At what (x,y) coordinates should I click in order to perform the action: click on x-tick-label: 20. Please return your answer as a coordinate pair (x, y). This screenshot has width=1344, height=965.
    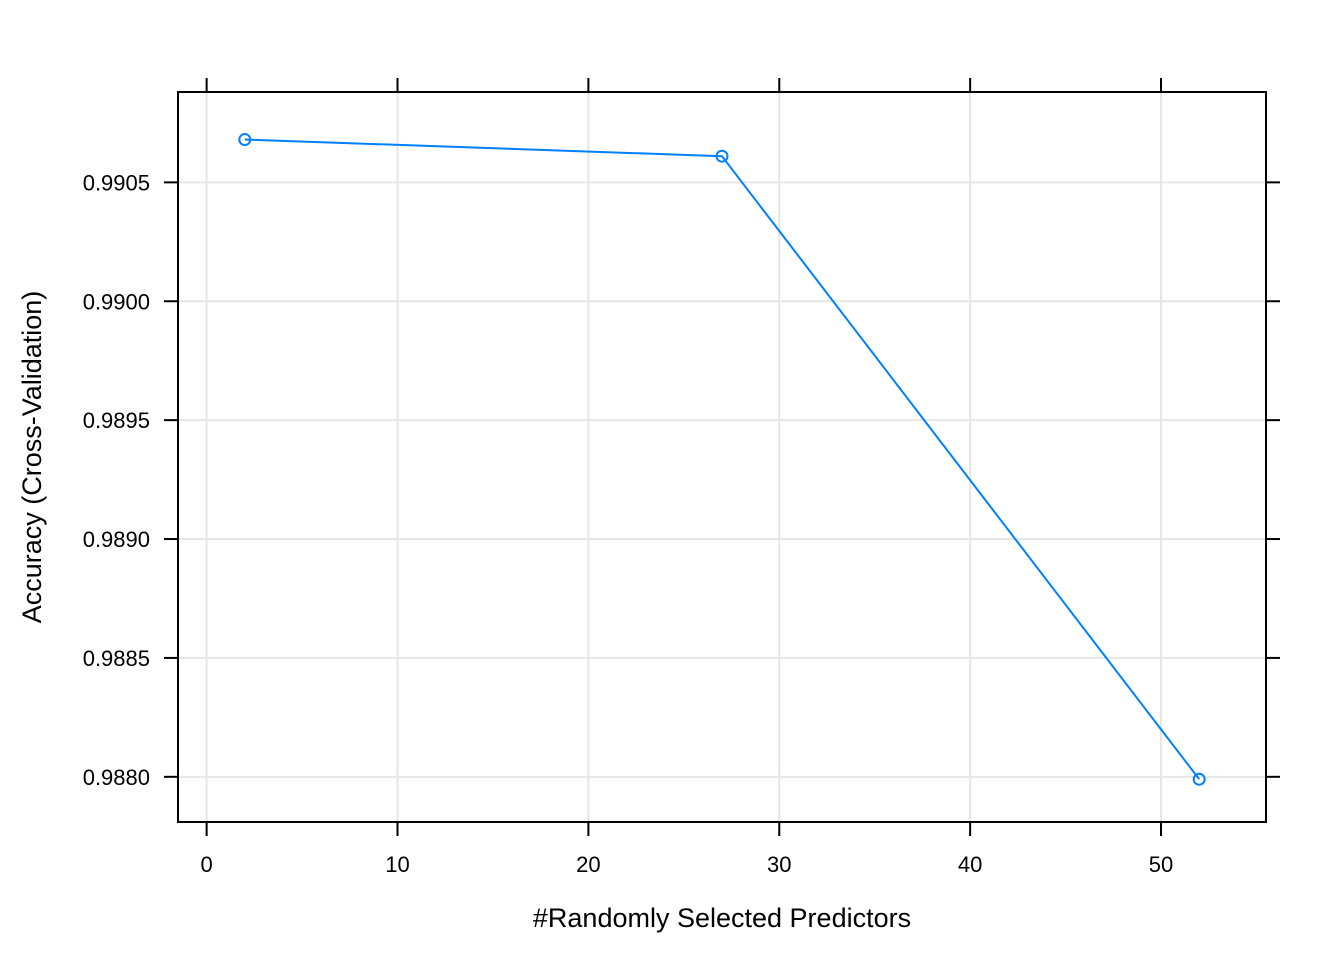
    Looking at the image, I should click on (588, 864).